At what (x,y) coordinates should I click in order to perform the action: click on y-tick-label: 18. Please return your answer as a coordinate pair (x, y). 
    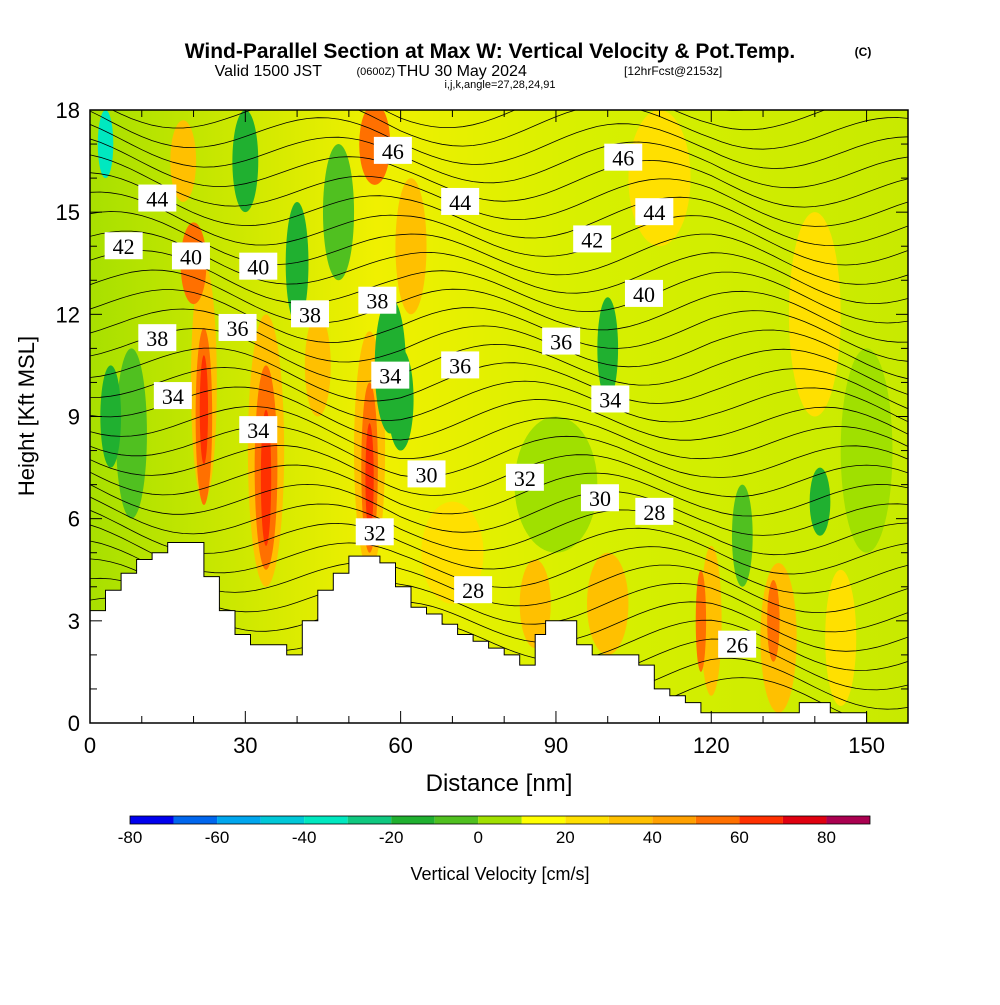
    Looking at the image, I should click on (68, 110).